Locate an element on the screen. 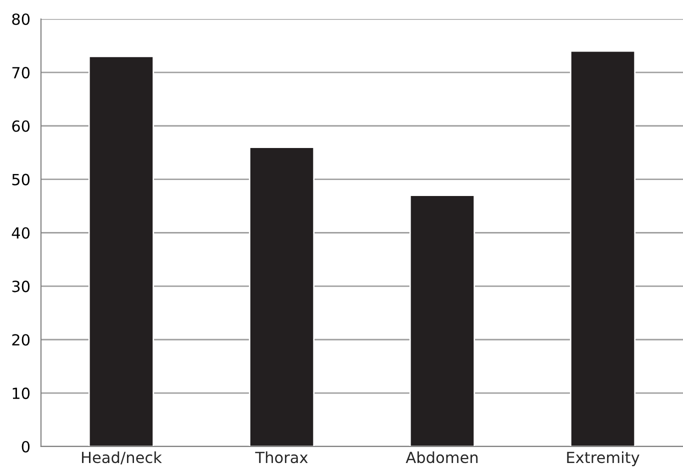 The height and width of the screenshot is (475, 683). y-tick-label: 40 is located at coordinates (21, 233).